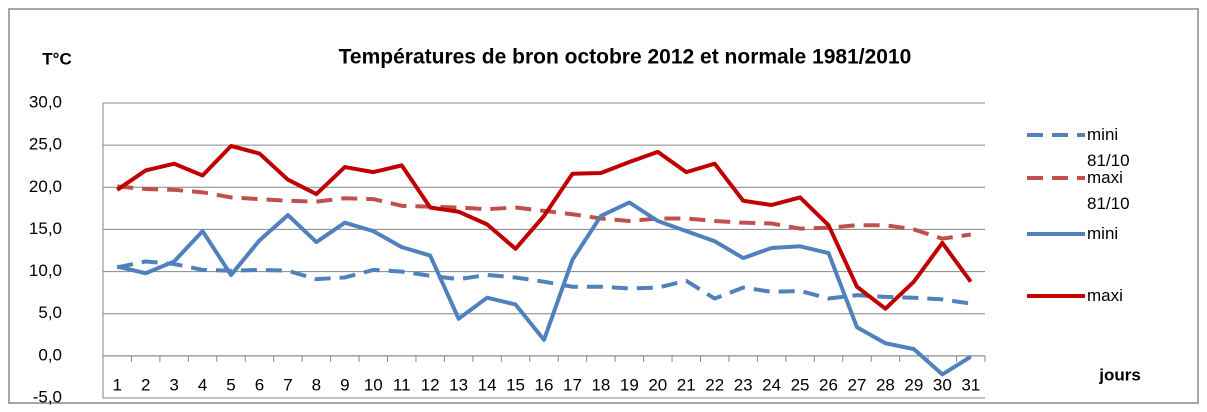 This screenshot has height=412, width=1207. What do you see at coordinates (800, 384) in the screenshot?
I see `x-tick-label: 25` at bounding box center [800, 384].